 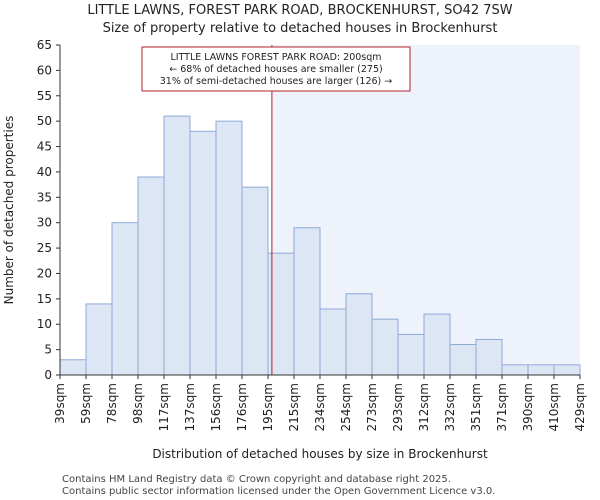 What do you see at coordinates (216, 407) in the screenshot?
I see `x-tick-label: 156sqm` at bounding box center [216, 407].